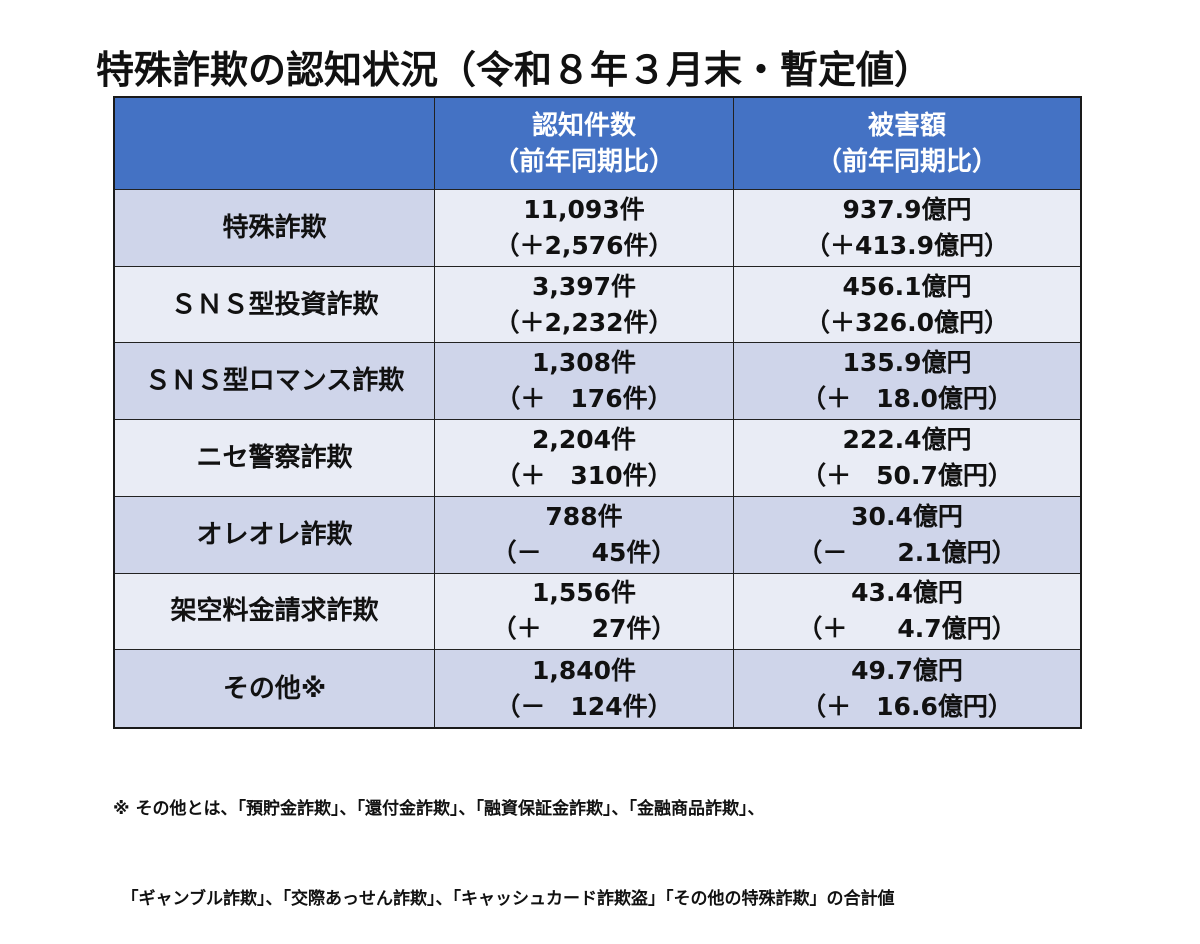  I want to click on row-label: ニセ警察詐欺, so click(275, 458).